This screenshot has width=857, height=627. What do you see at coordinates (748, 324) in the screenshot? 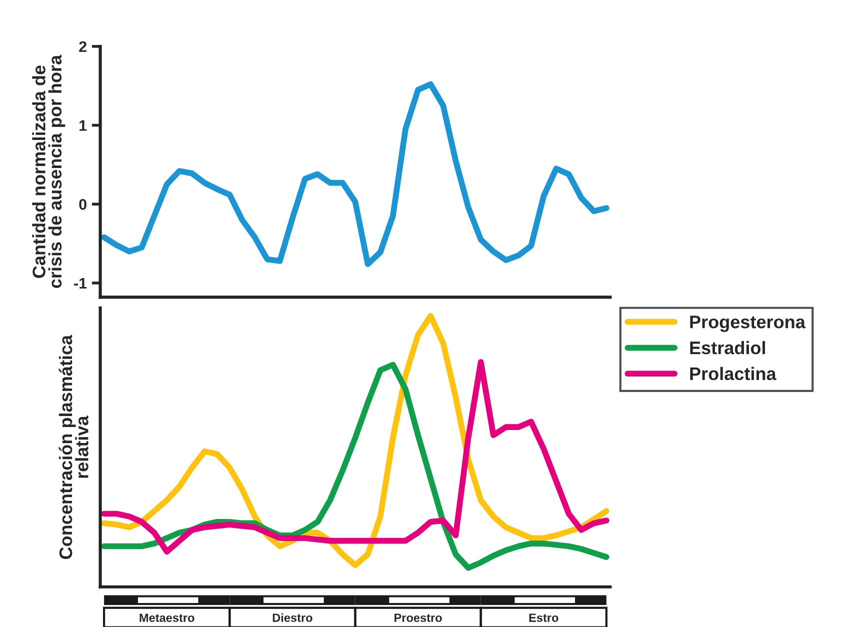
I see `legend-label: Progesterona` at bounding box center [748, 324].